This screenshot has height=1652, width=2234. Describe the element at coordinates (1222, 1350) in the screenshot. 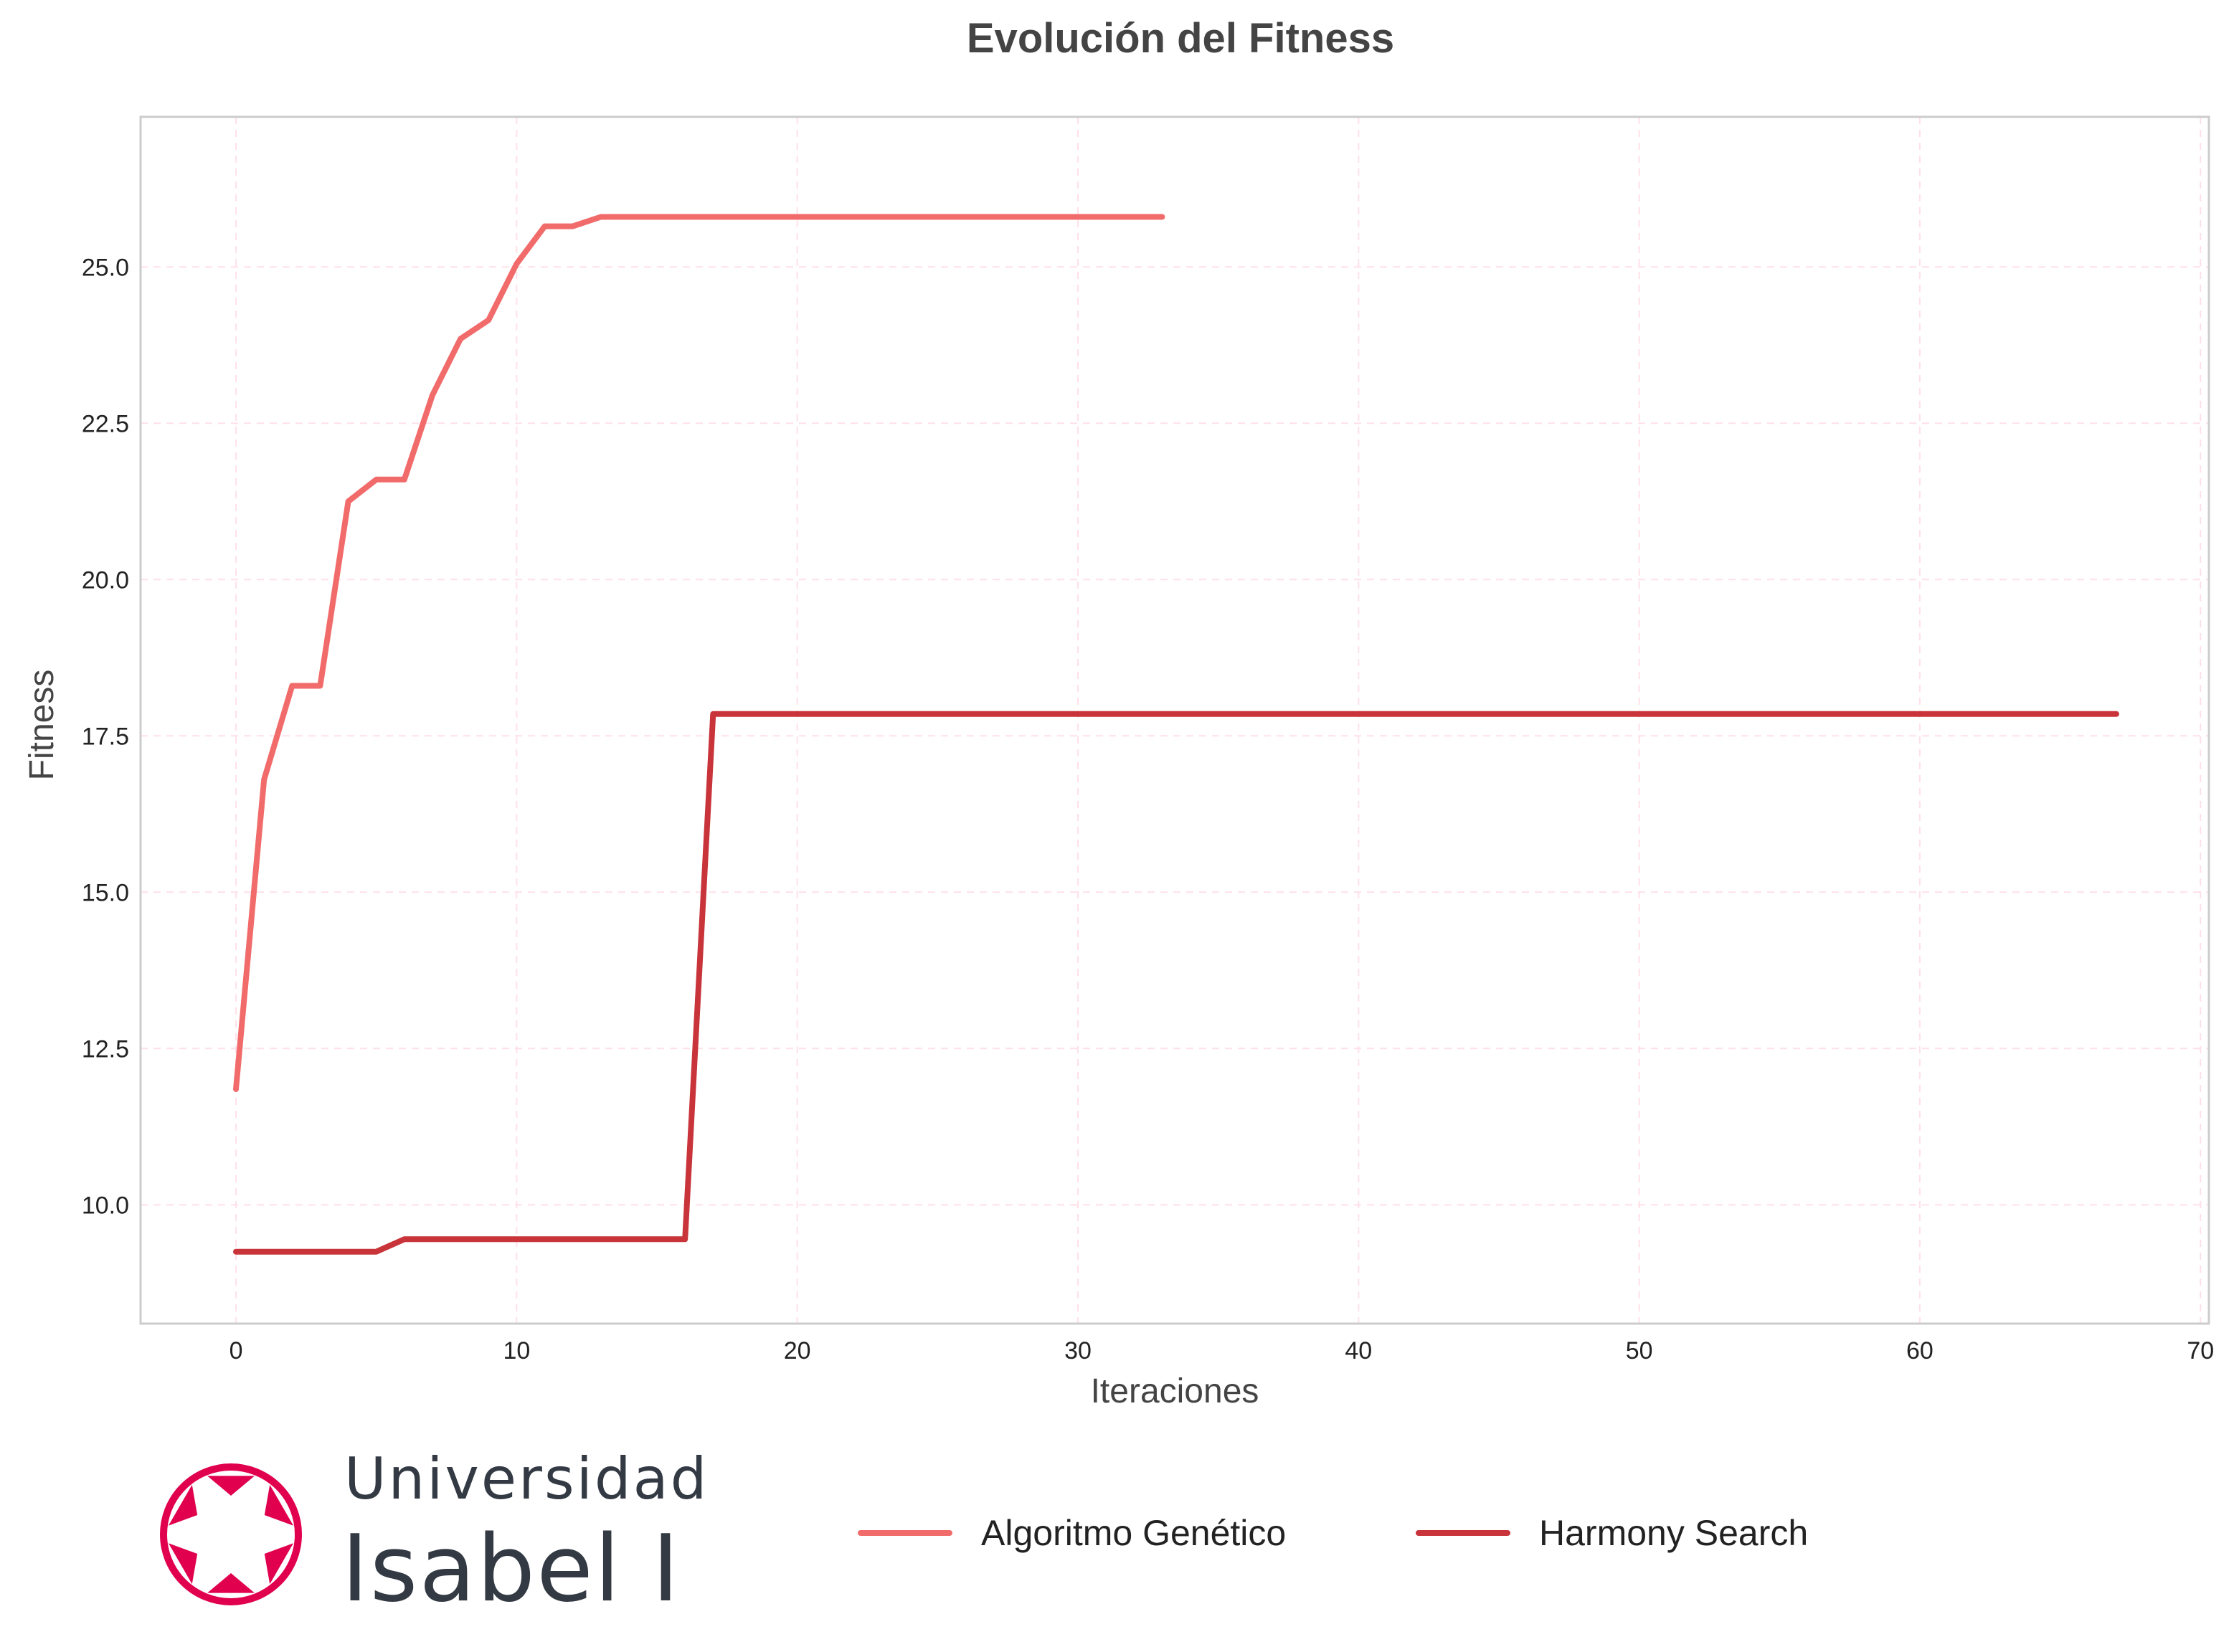

I see `x-tick-labels: 0 10 20 30 40 50 60 70` at that location.